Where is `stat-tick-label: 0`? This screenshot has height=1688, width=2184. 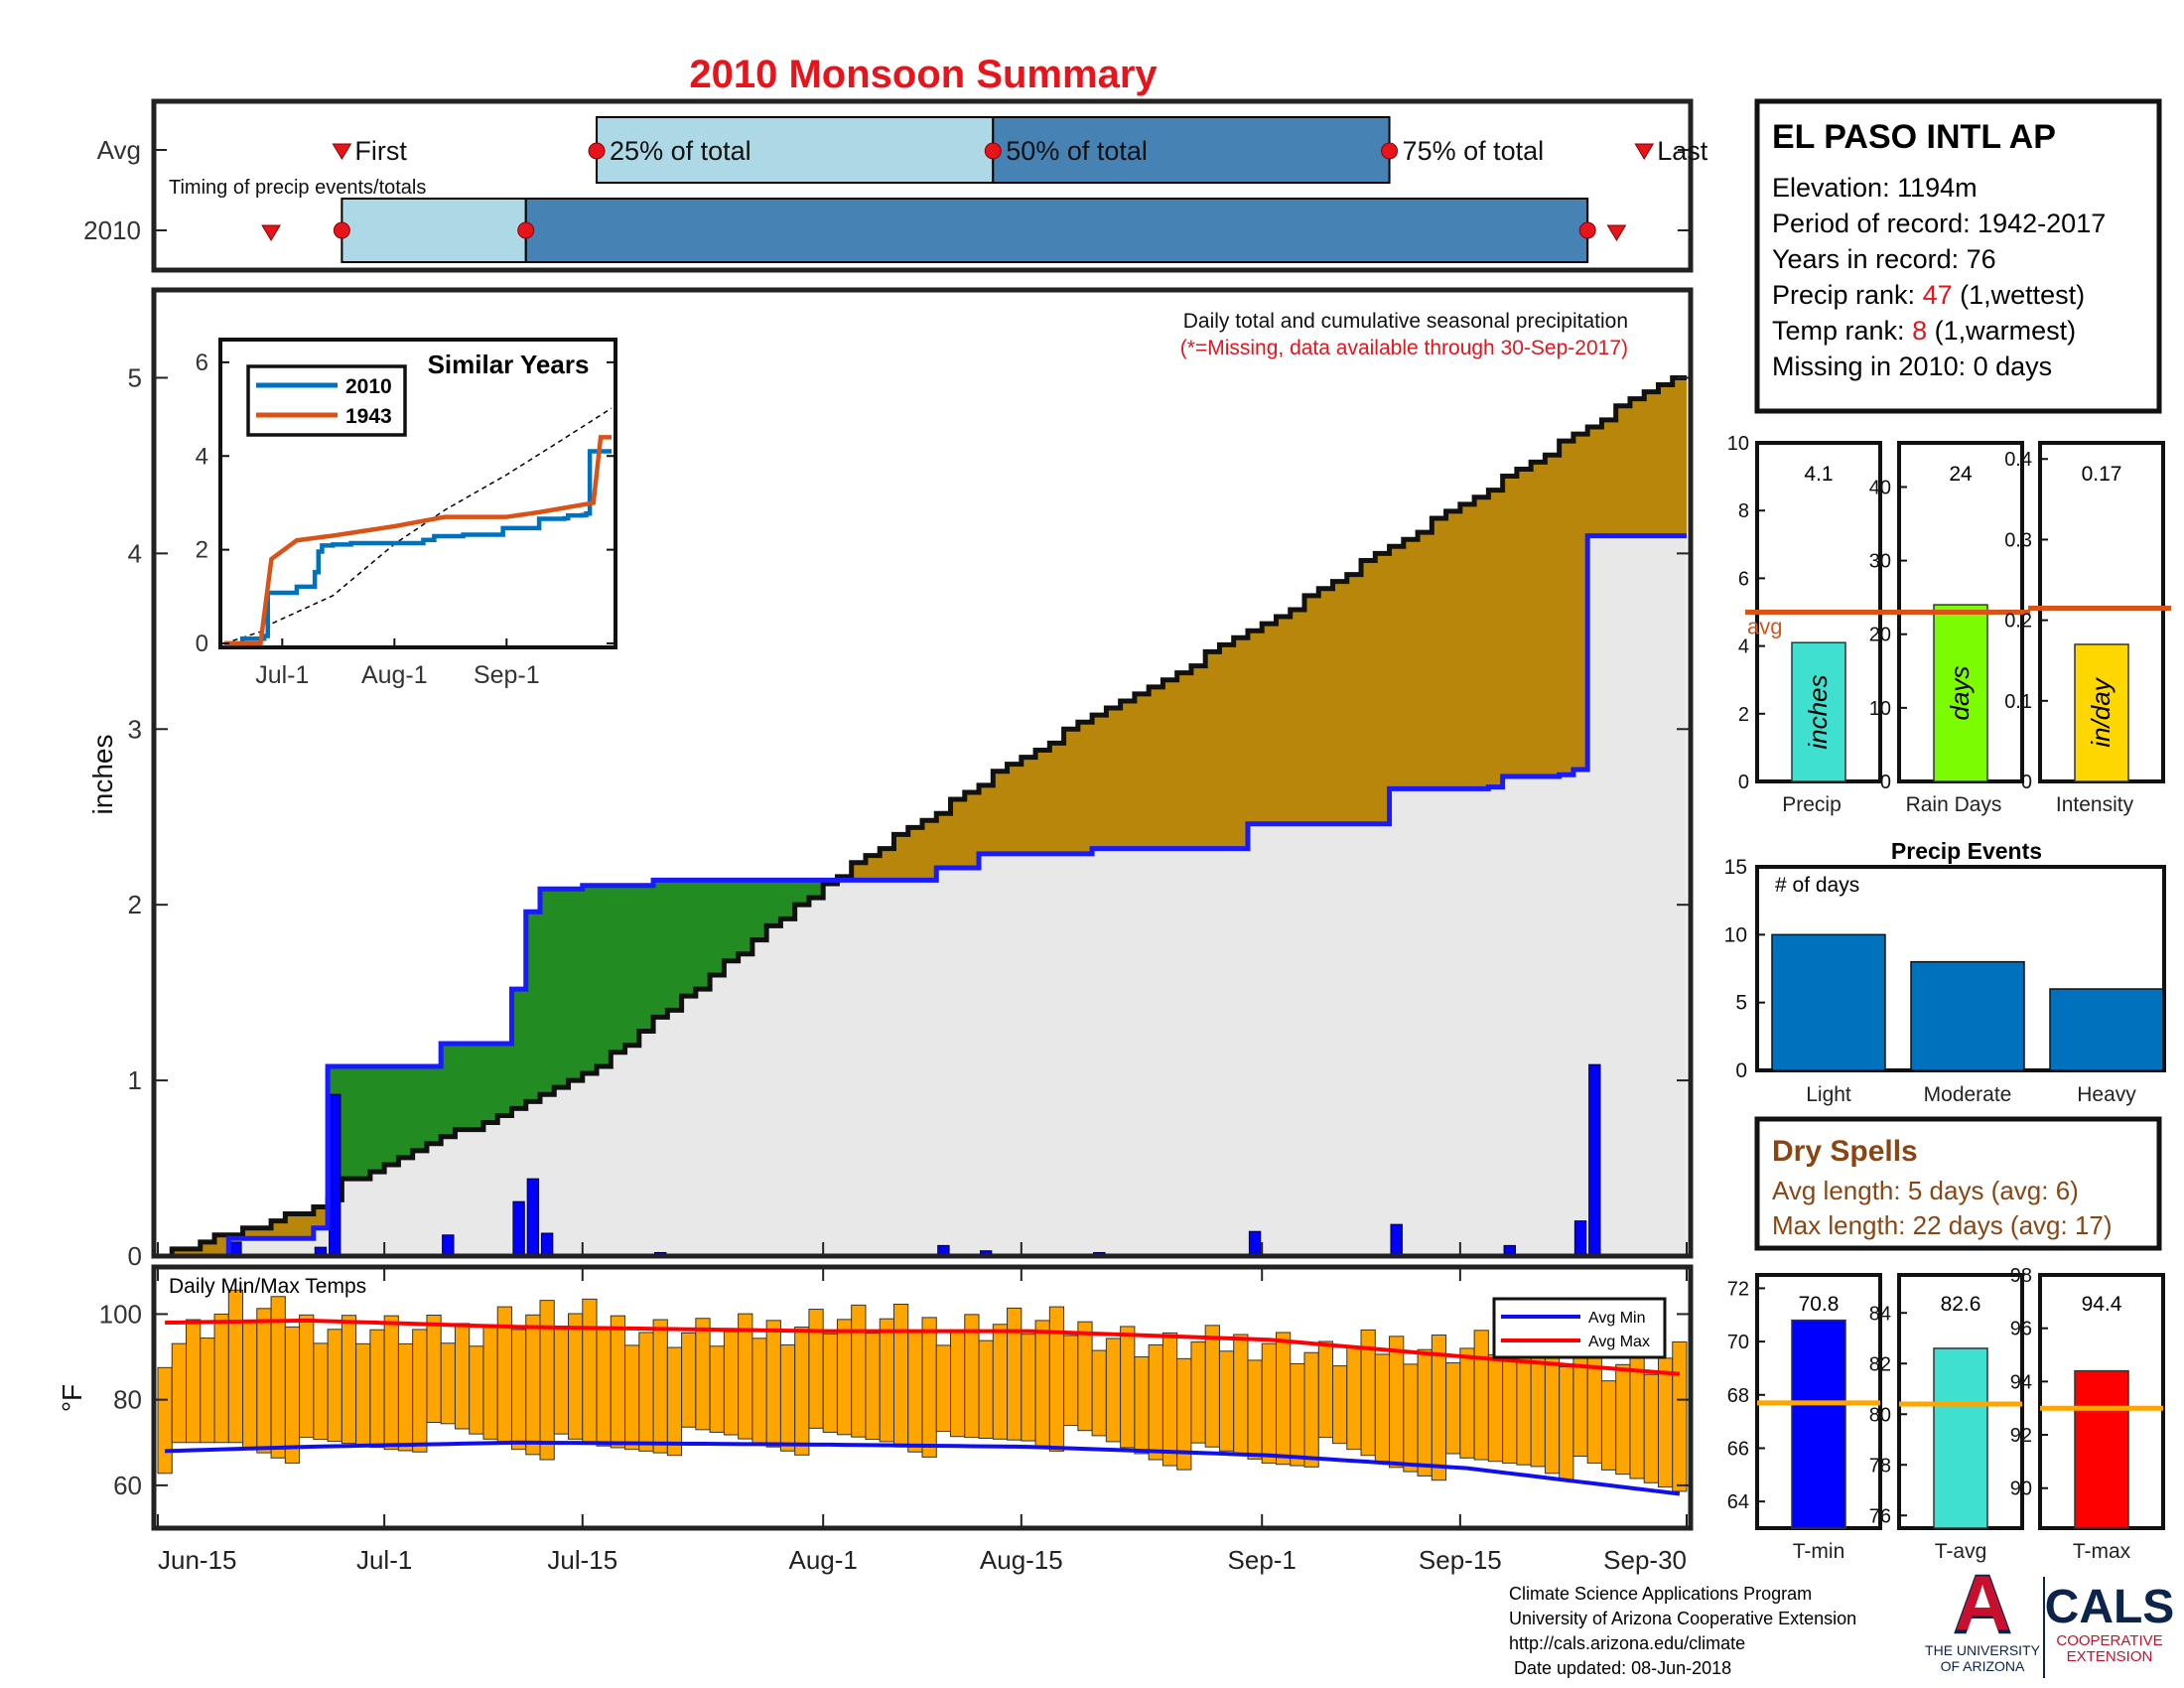
stat-tick-label: 0 is located at coordinates (1885, 782).